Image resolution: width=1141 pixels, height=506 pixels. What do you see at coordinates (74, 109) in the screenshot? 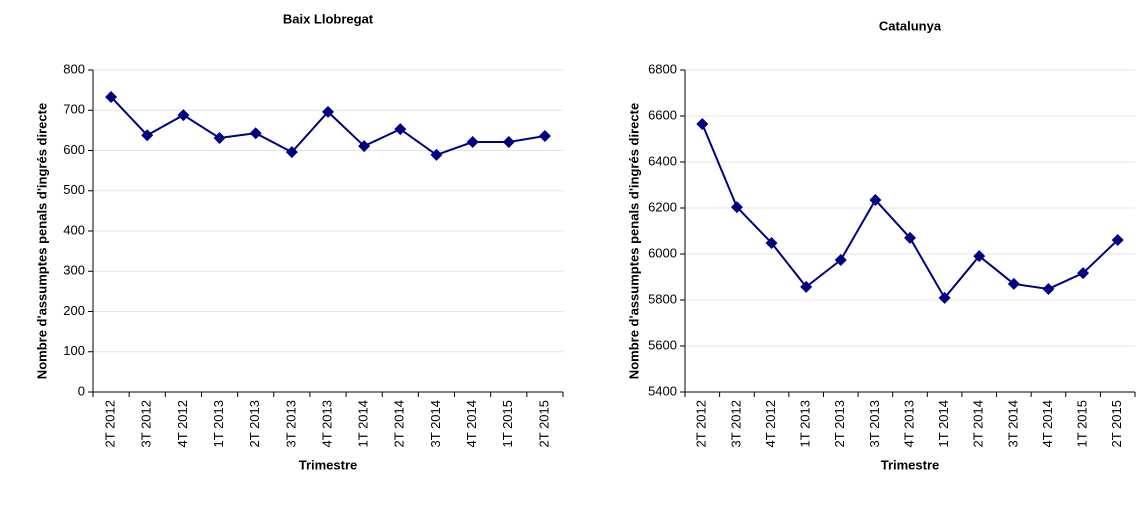
I see `y-tick-label: 700` at bounding box center [74, 109].